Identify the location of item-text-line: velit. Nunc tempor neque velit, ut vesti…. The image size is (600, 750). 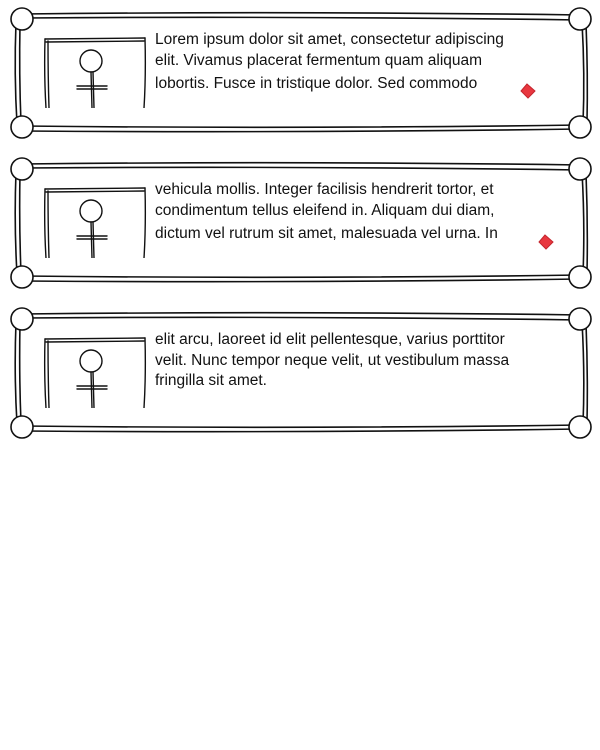
(332, 360).